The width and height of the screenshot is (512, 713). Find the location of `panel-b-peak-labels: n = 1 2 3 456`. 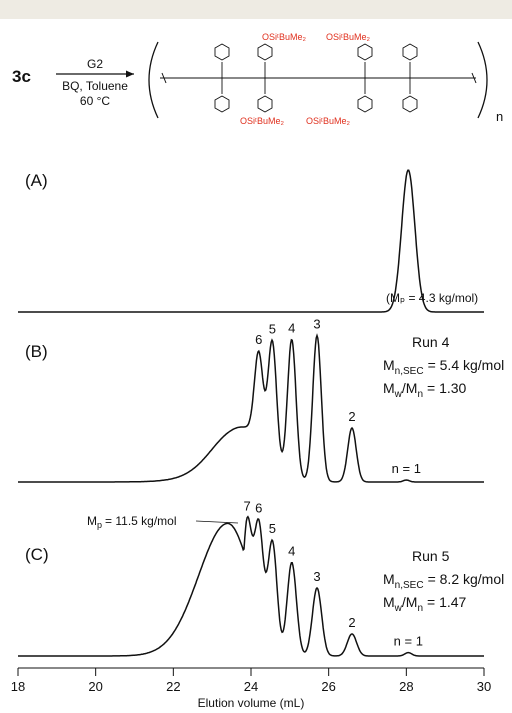

panel-b-peak-labels: n = 1 2 3 456 is located at coordinates (338, 396).